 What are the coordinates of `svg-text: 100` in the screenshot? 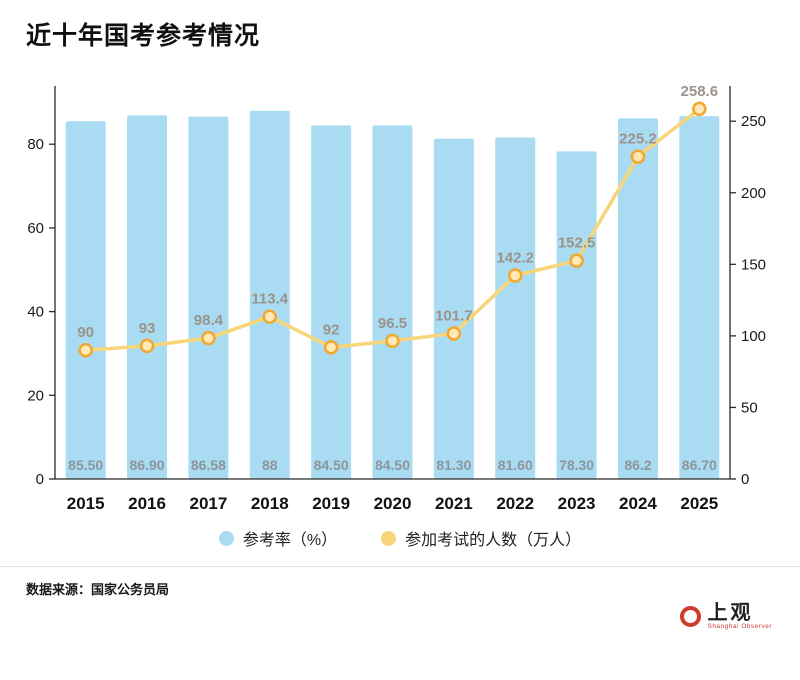 It's located at (753, 336).